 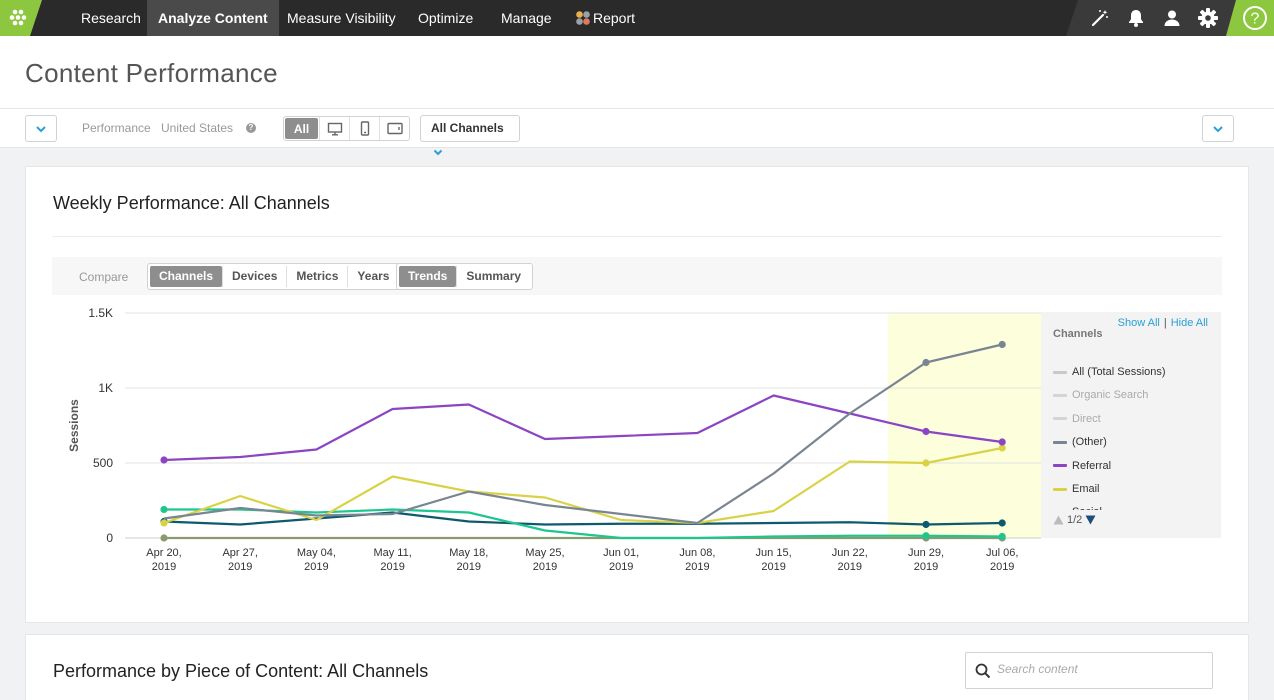 I want to click on help-icon-small: ?, so click(x=251, y=128).